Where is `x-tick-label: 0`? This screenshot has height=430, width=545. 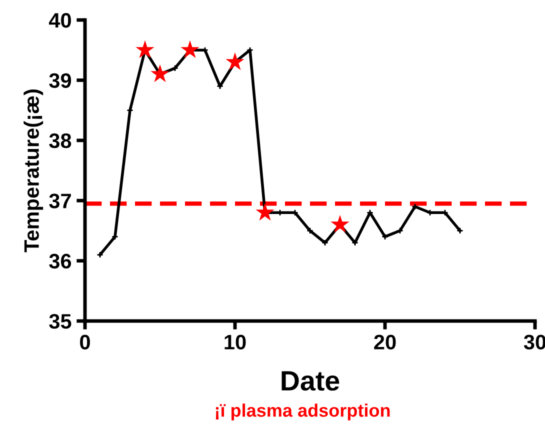 x-tick-label: 0 is located at coordinates (85, 342).